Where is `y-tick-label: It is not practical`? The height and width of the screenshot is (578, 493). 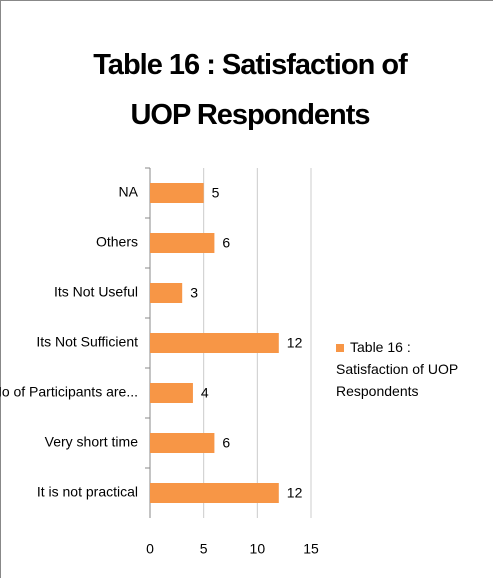
y-tick-label: It is not practical is located at coordinates (87, 492).